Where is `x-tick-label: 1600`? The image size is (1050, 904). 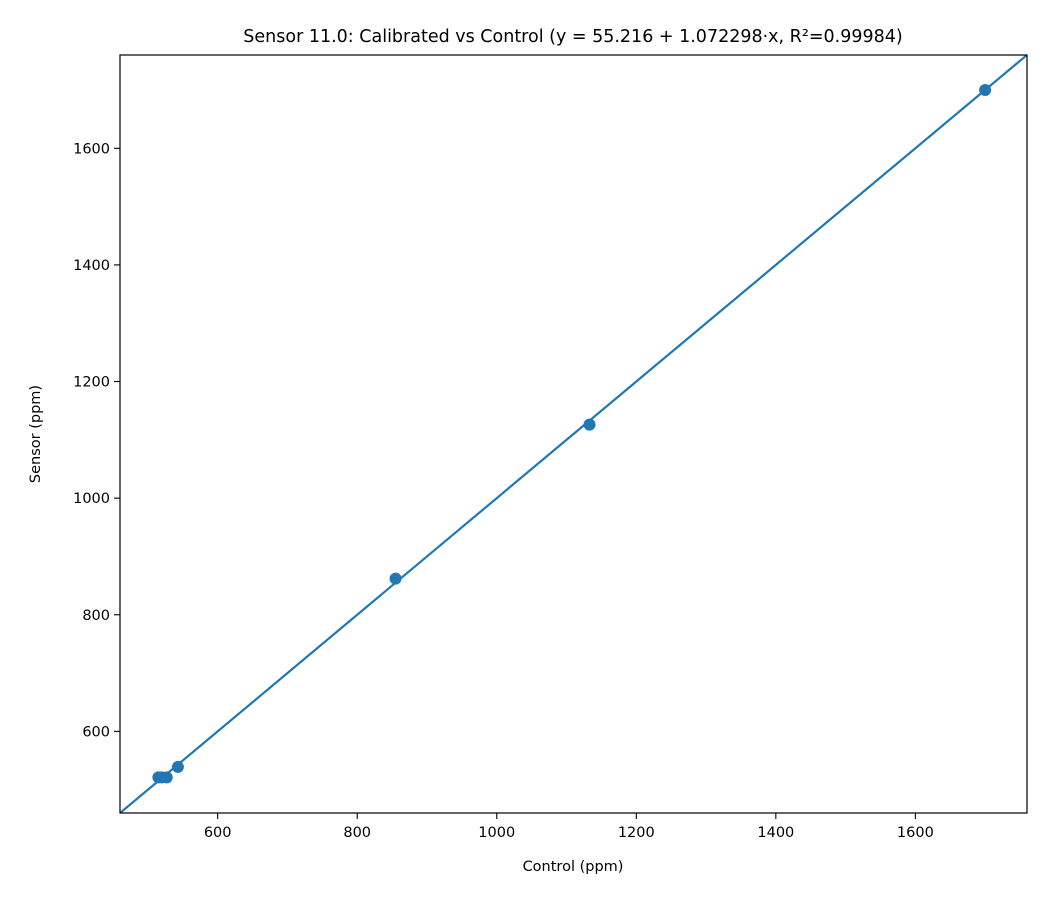 x-tick-label: 1600 is located at coordinates (915, 833).